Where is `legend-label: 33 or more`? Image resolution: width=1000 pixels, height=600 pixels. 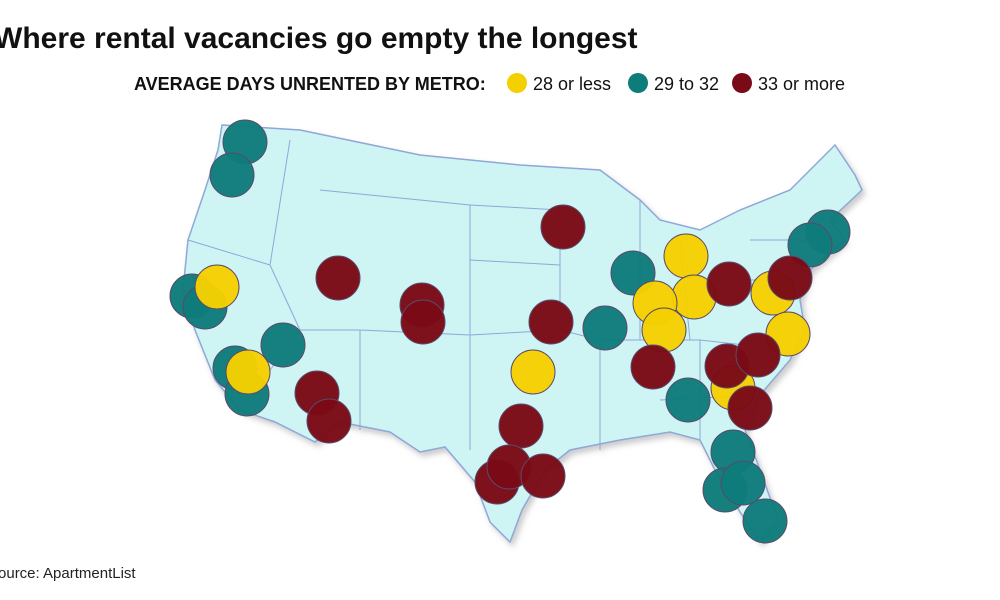
legend-label: 33 or more is located at coordinates (801, 84).